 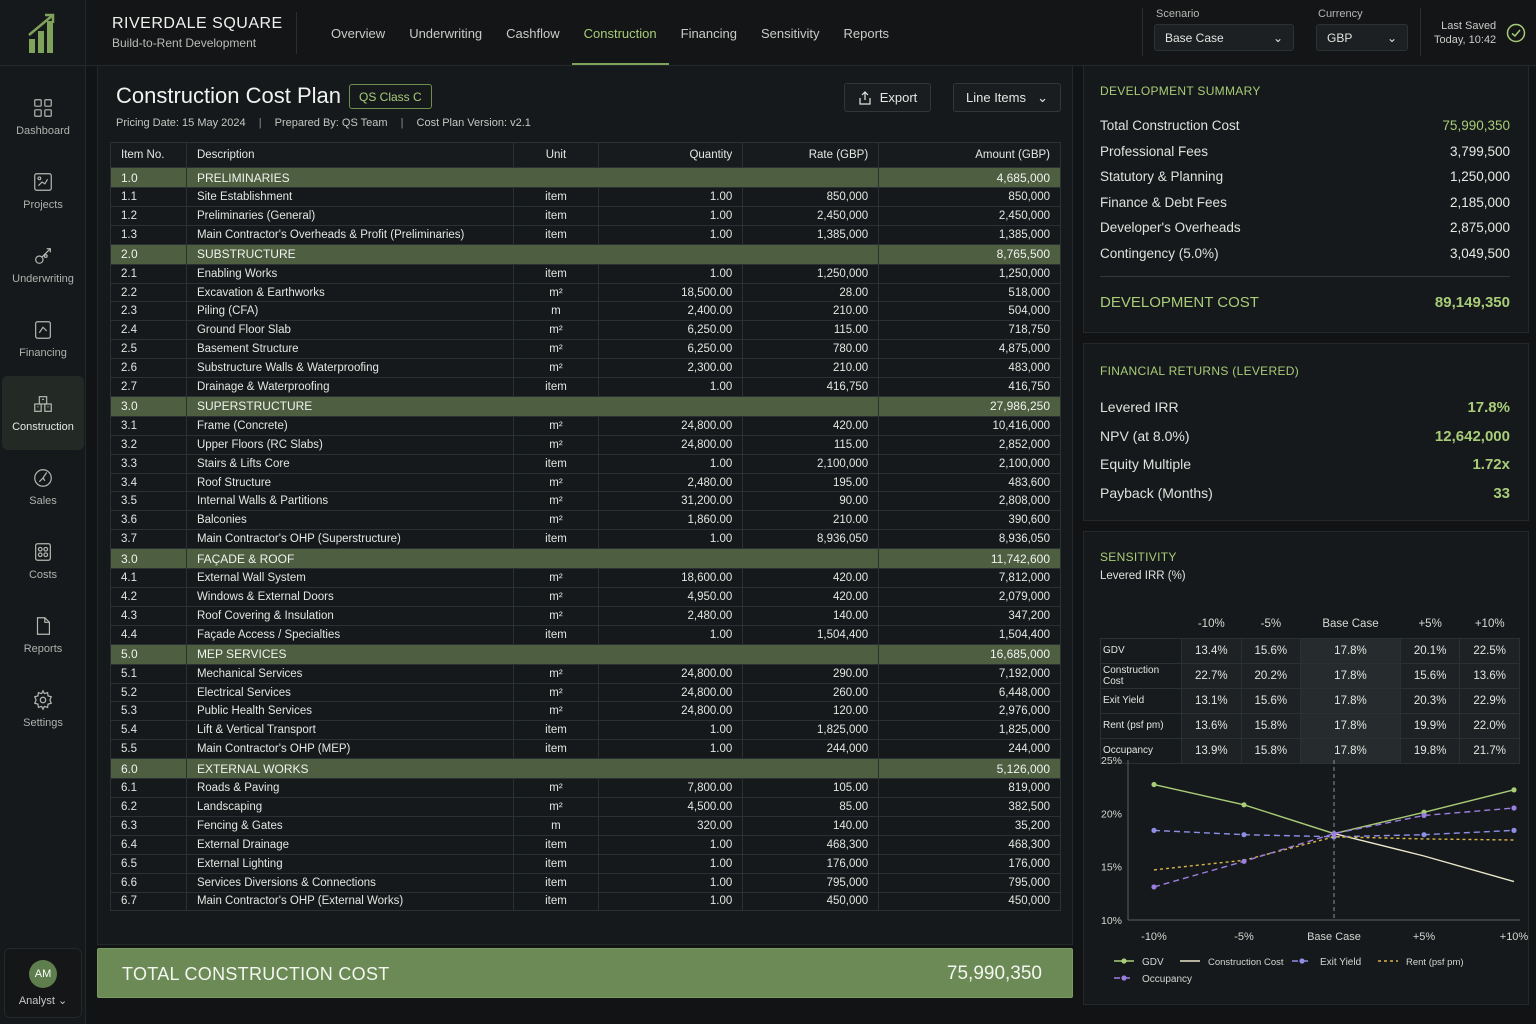 I want to click on section-row-substructure: 2.0 SUBSTRUCTURE 8,765,500, so click(x=585, y=254).